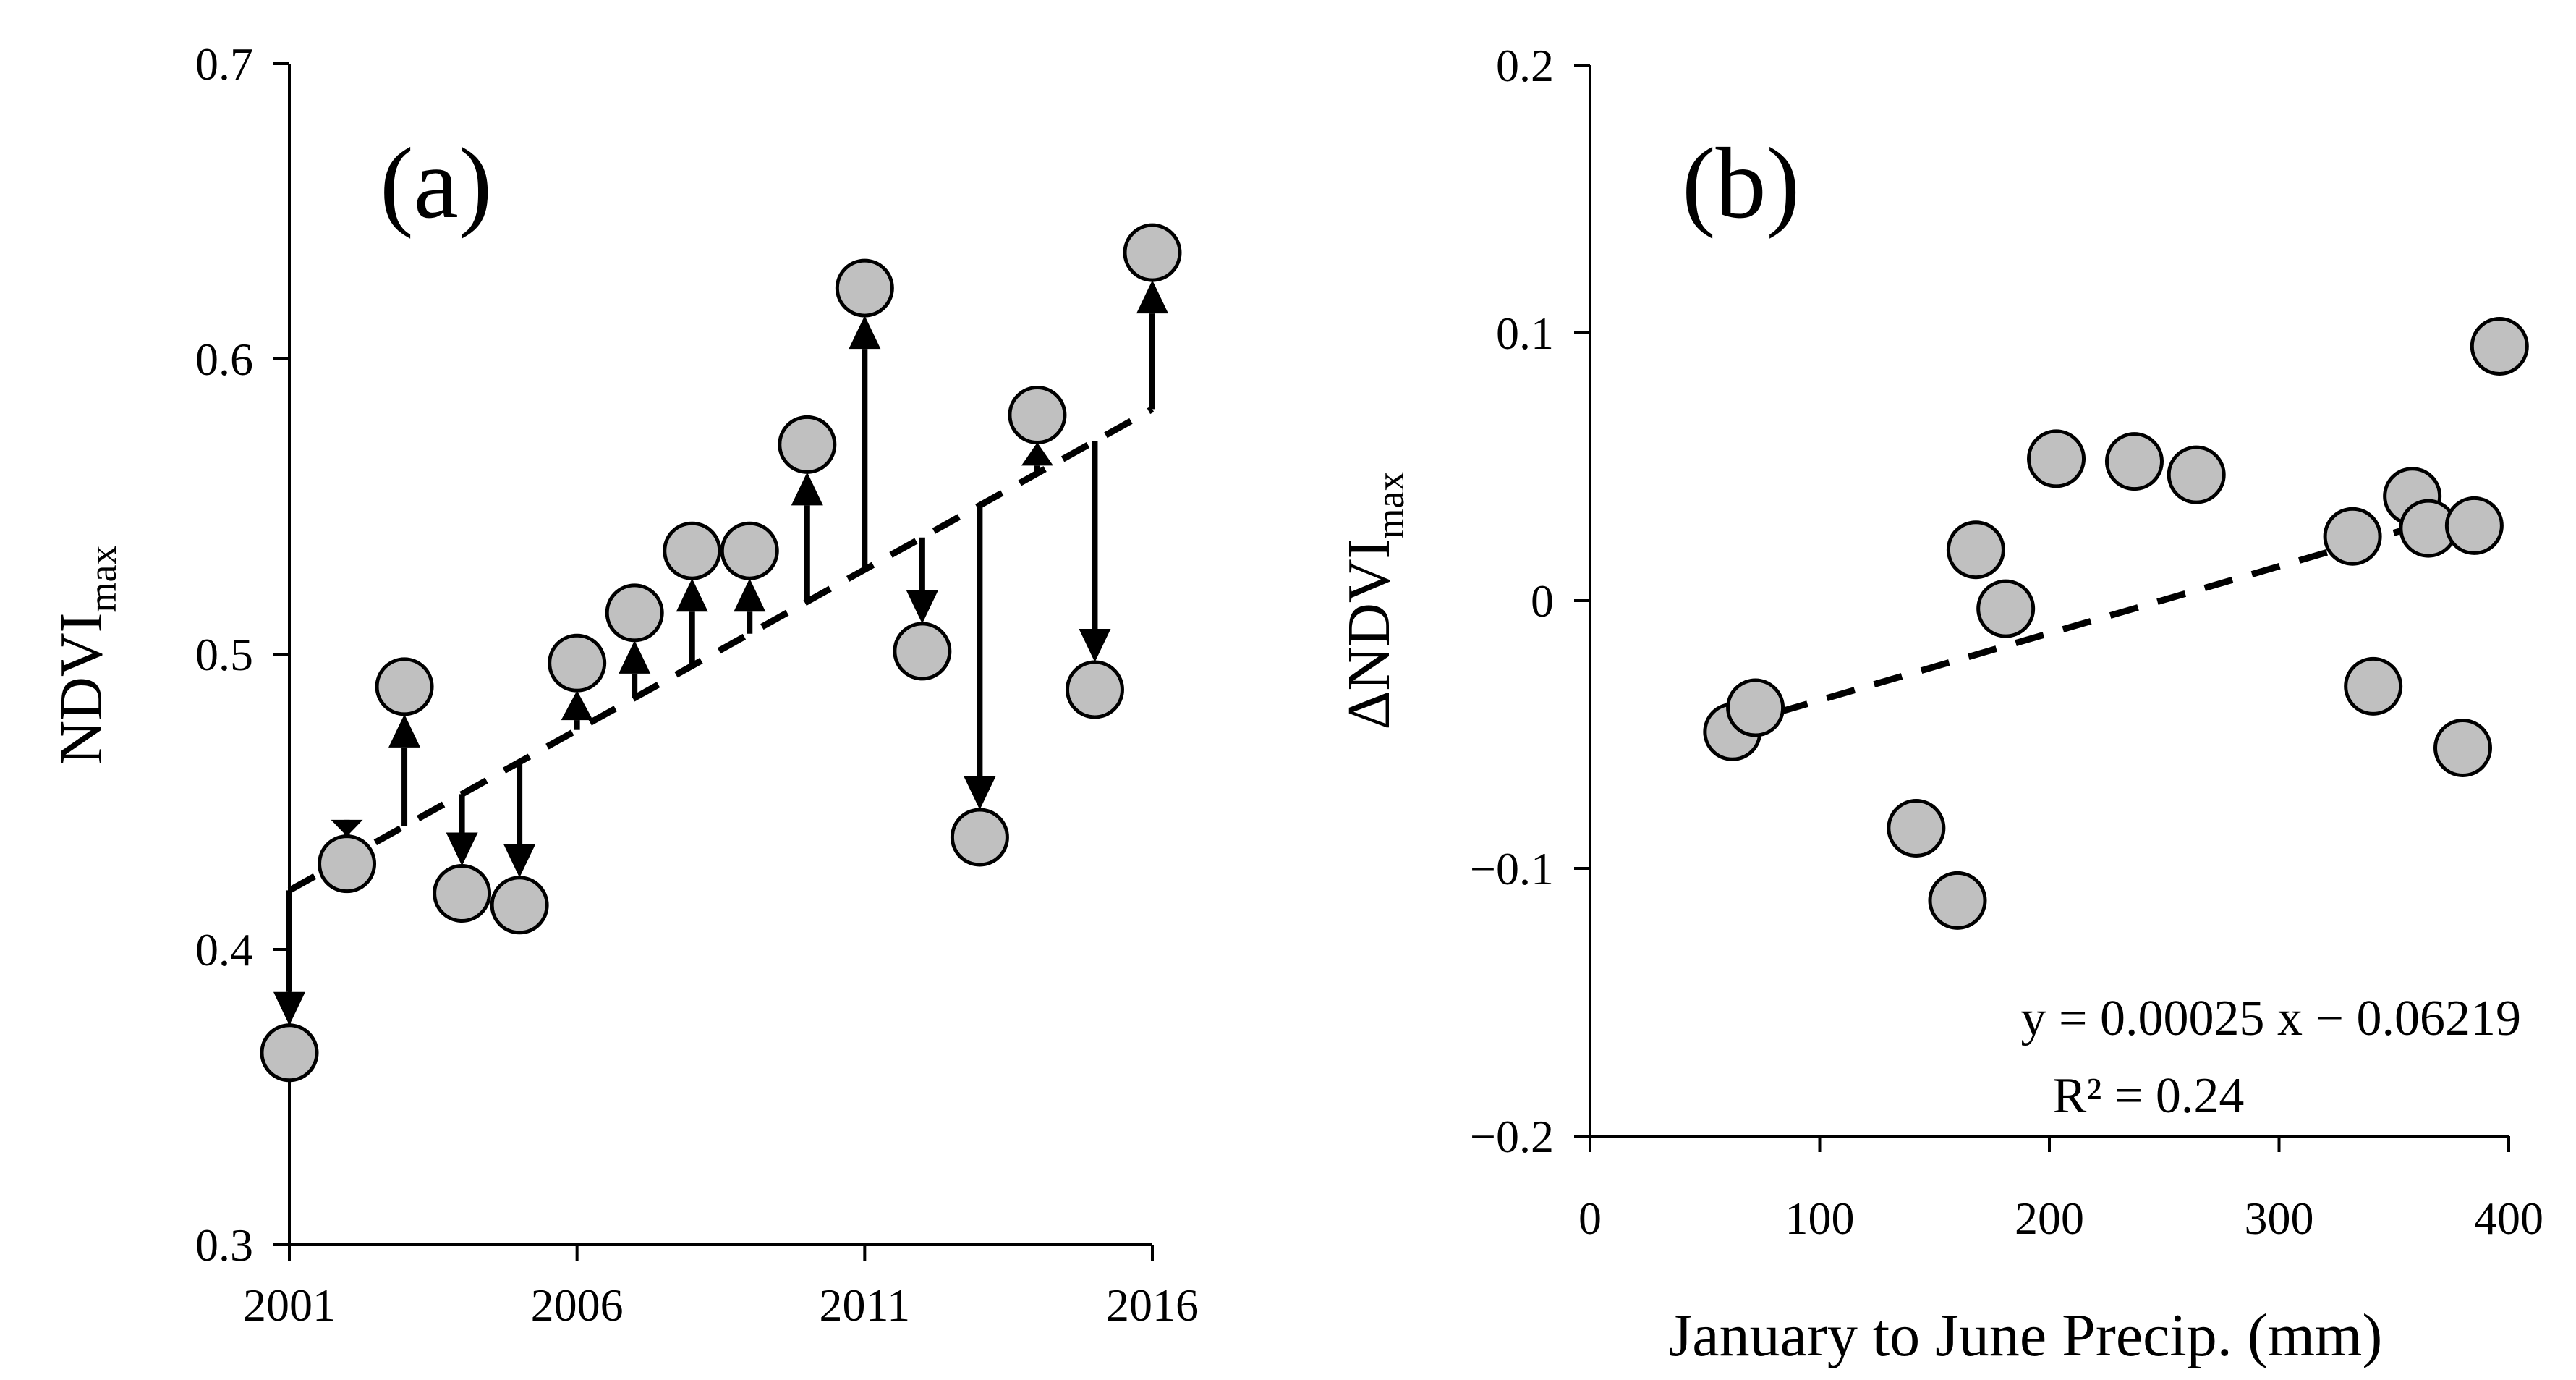 The width and height of the screenshot is (2576, 1380). Describe the element at coordinates (2149, 1096) in the screenshot. I see `panel-b-r-squared: R² = 0.24` at that location.